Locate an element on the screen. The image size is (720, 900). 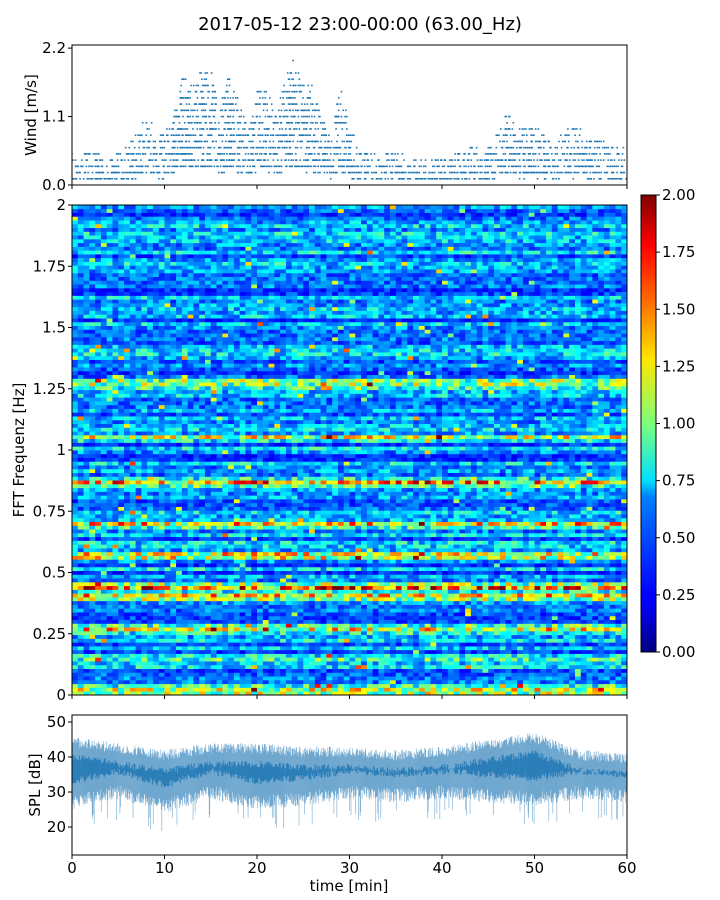
wind-y-ticks: 0.01.12.2 is located at coordinates (57, 116).